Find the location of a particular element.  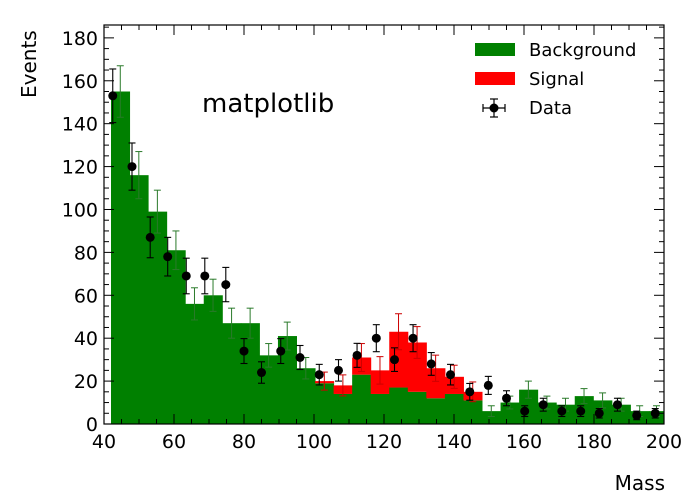

legend: Background Signal Data is located at coordinates (555, 79).